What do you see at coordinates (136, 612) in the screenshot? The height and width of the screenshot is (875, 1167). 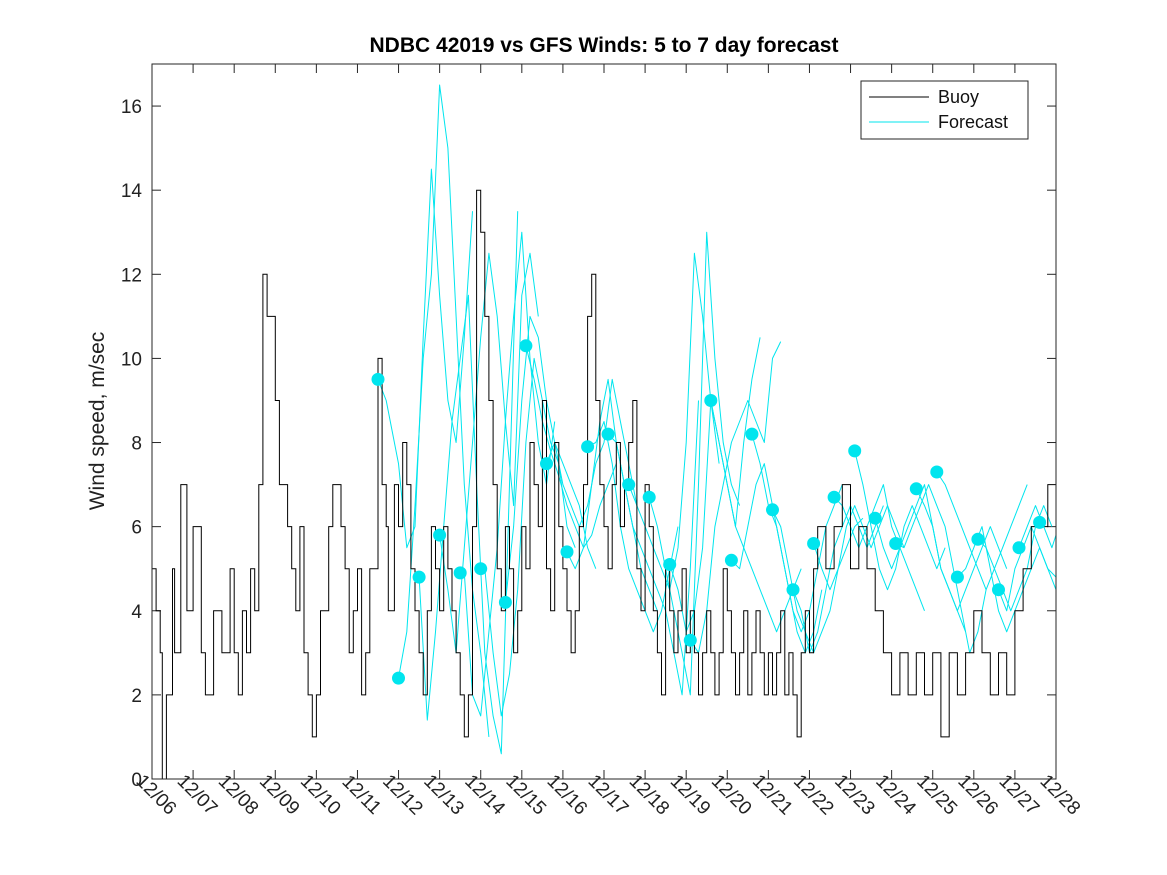 I see `y-tick-label: 4` at bounding box center [136, 612].